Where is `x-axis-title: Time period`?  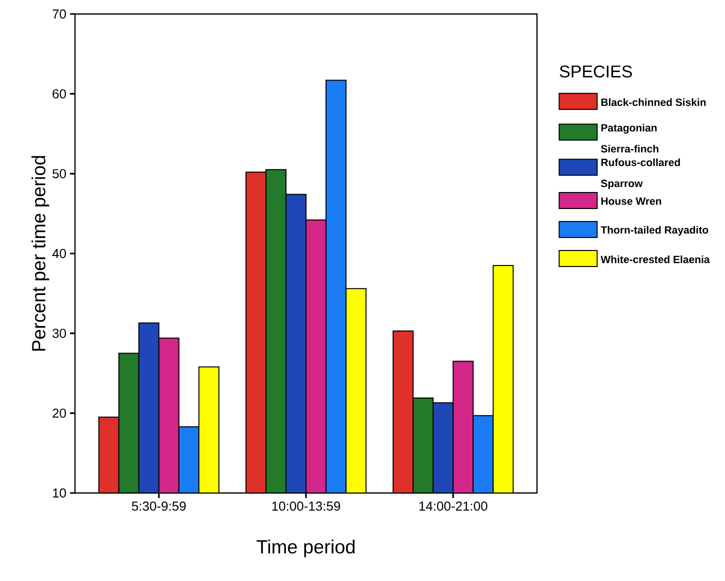 x-axis-title: Time period is located at coordinates (305, 549).